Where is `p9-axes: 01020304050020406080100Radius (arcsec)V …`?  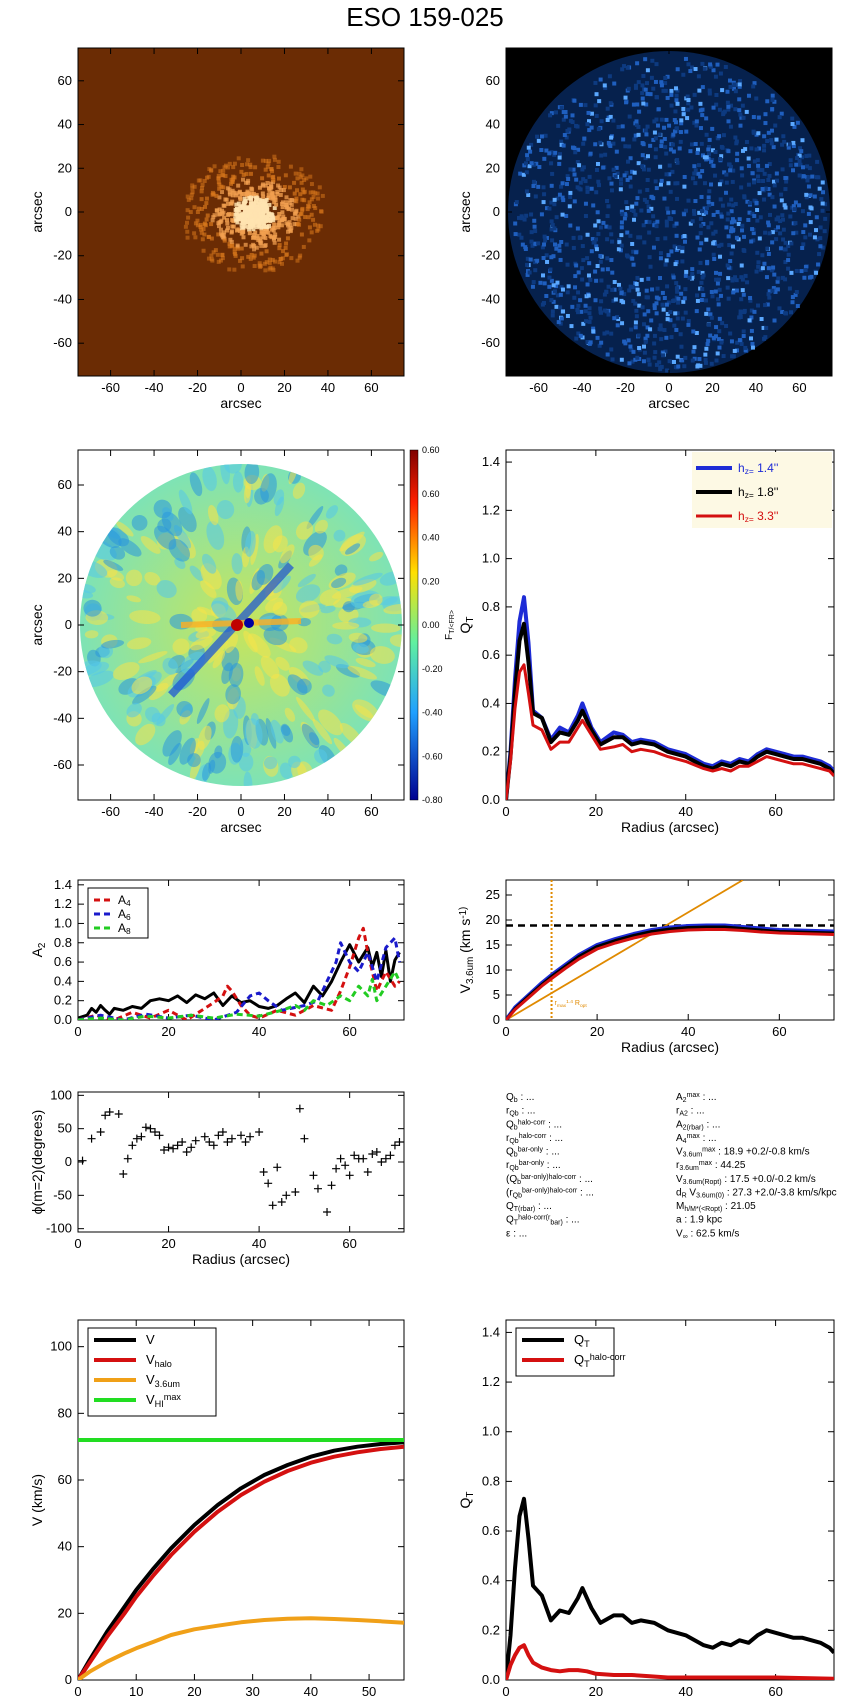
p9-axes: 01020304050020406080100Radius (arcsec)V … is located at coordinates (217, 1509).